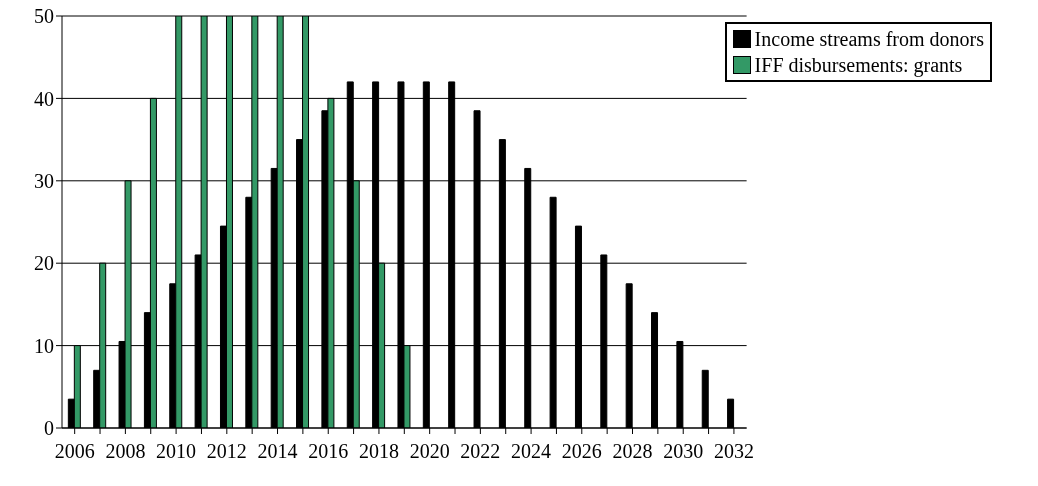 The width and height of the screenshot is (1038, 486). Describe the element at coordinates (44, 345) in the screenshot. I see `y-tick-label: 10` at that location.